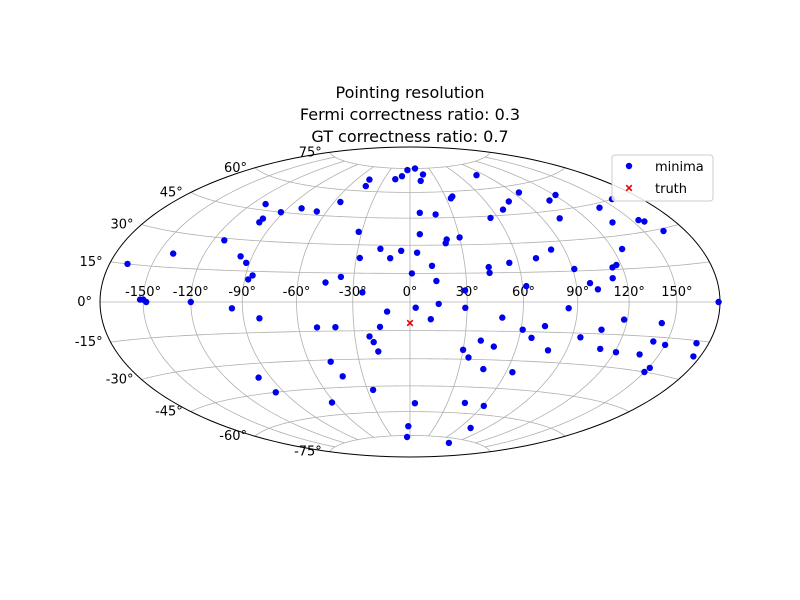 The height and width of the screenshot is (600, 800). Describe the element at coordinates (662, 178) in the screenshot. I see `legend: minima truth` at that location.